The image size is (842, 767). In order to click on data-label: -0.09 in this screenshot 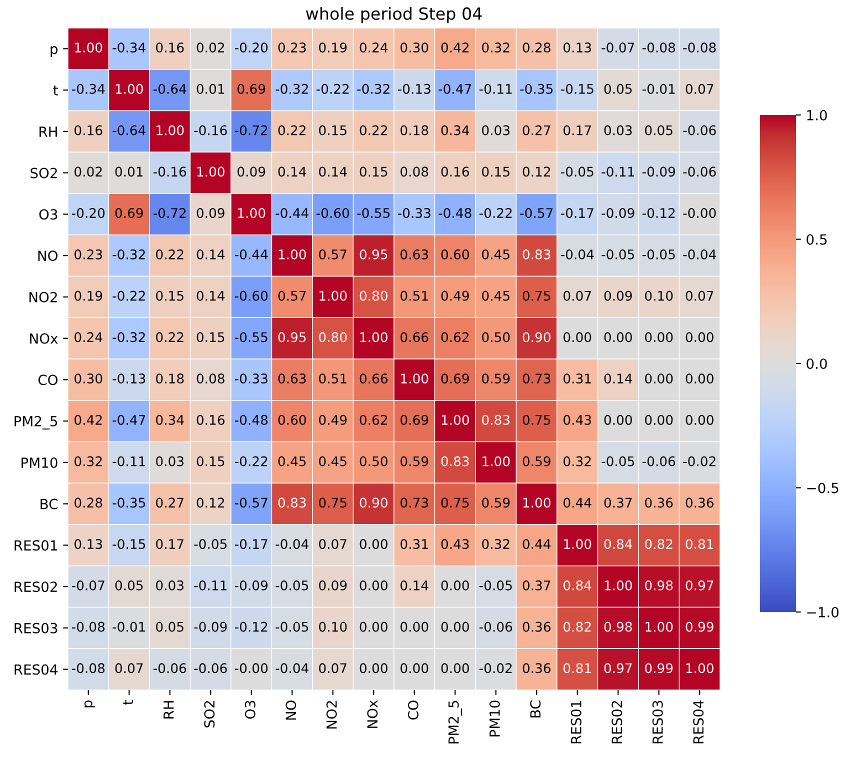, I will do `click(251, 585)`.